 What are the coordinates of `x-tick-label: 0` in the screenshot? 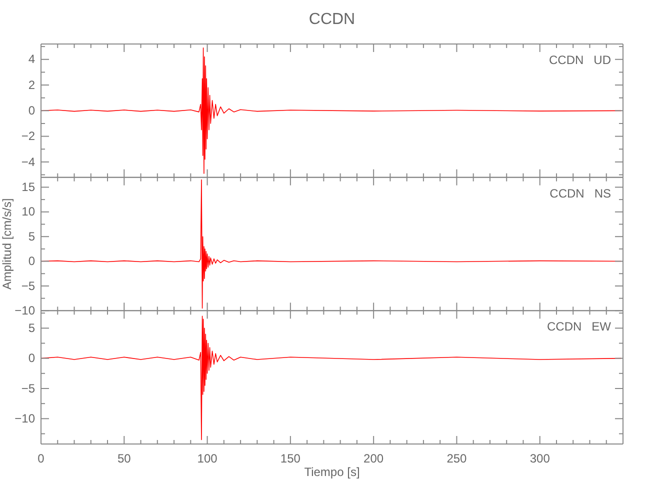 It's located at (41, 459).